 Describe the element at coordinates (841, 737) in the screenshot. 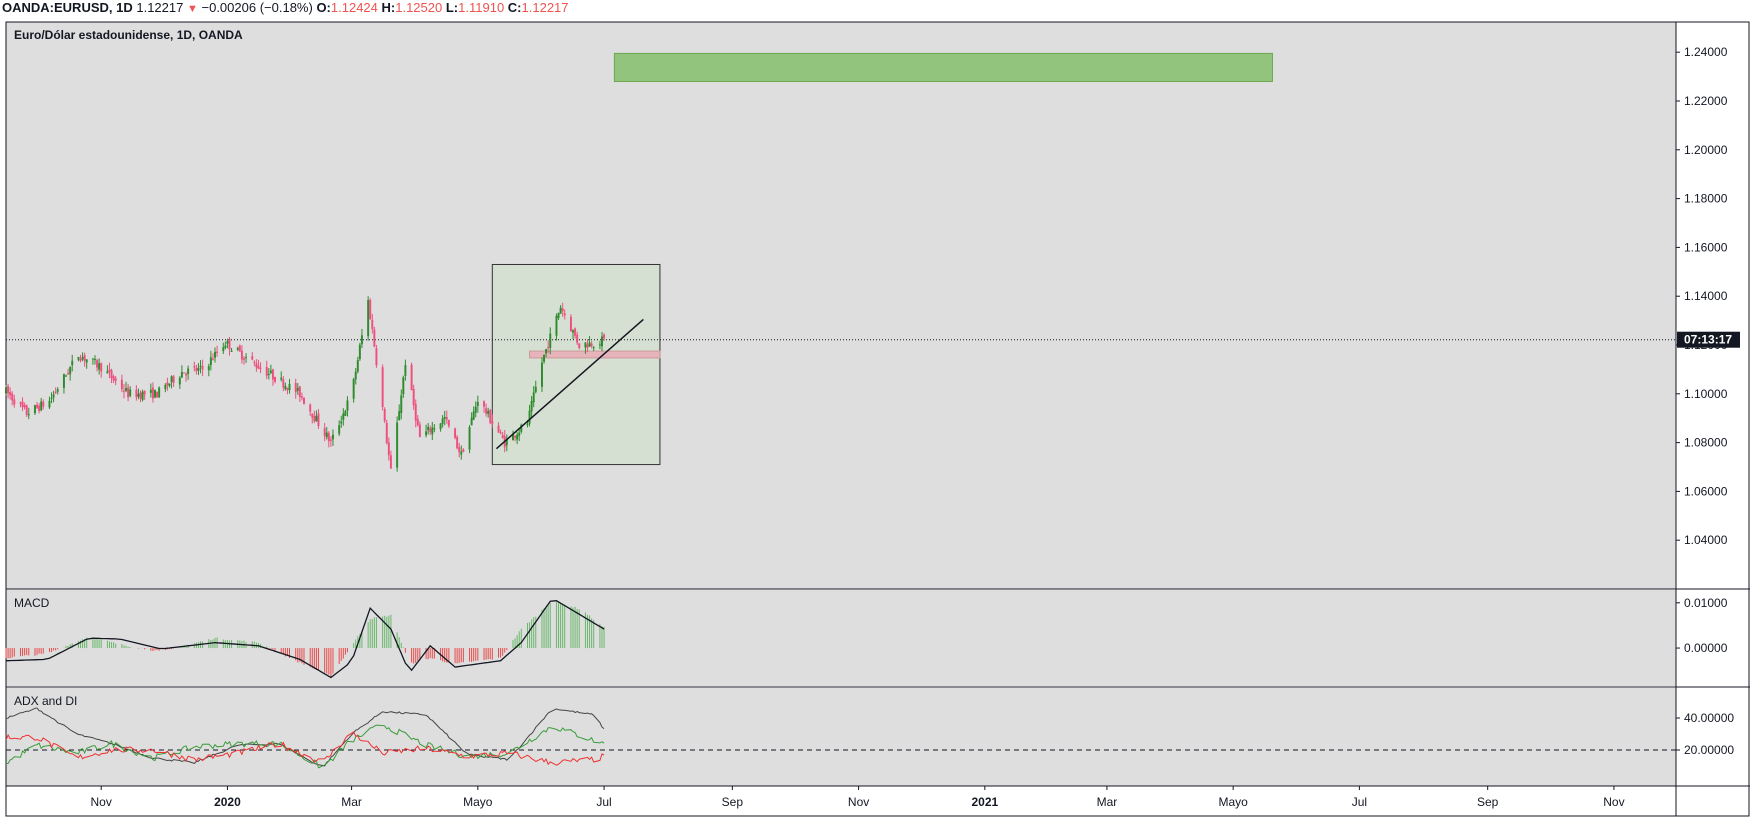

I see `adx-pane` at that location.